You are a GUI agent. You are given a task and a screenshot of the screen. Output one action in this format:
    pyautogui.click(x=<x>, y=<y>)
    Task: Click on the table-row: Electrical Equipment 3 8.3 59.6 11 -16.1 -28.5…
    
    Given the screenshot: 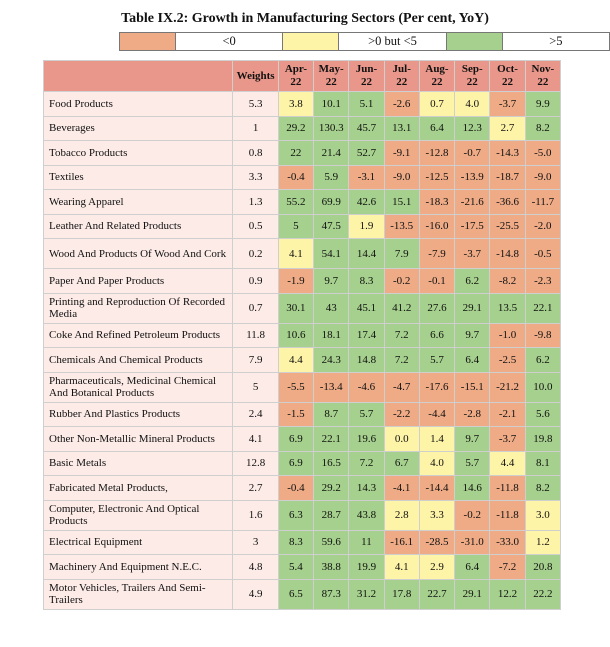 What is the action you would take?
    pyautogui.click(x=302, y=542)
    